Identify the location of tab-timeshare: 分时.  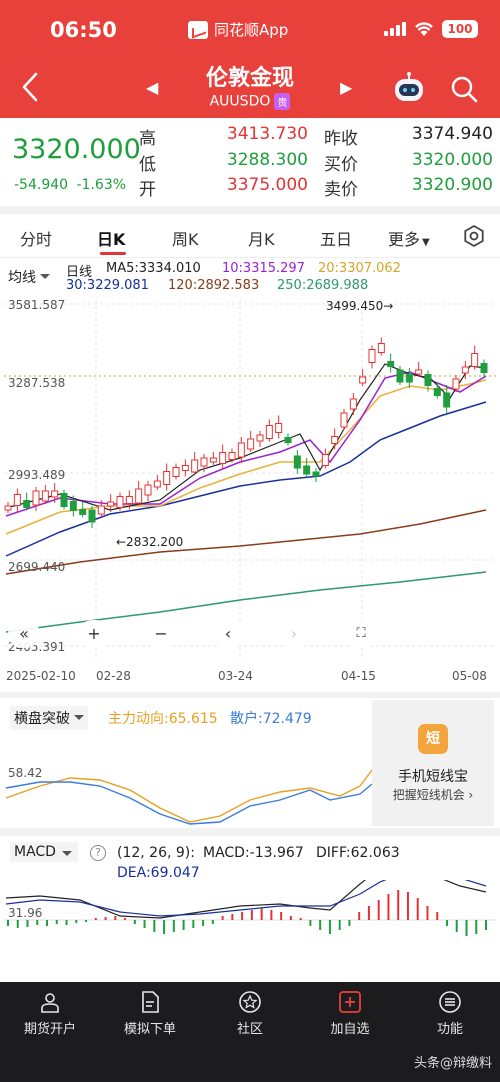
(36, 239).